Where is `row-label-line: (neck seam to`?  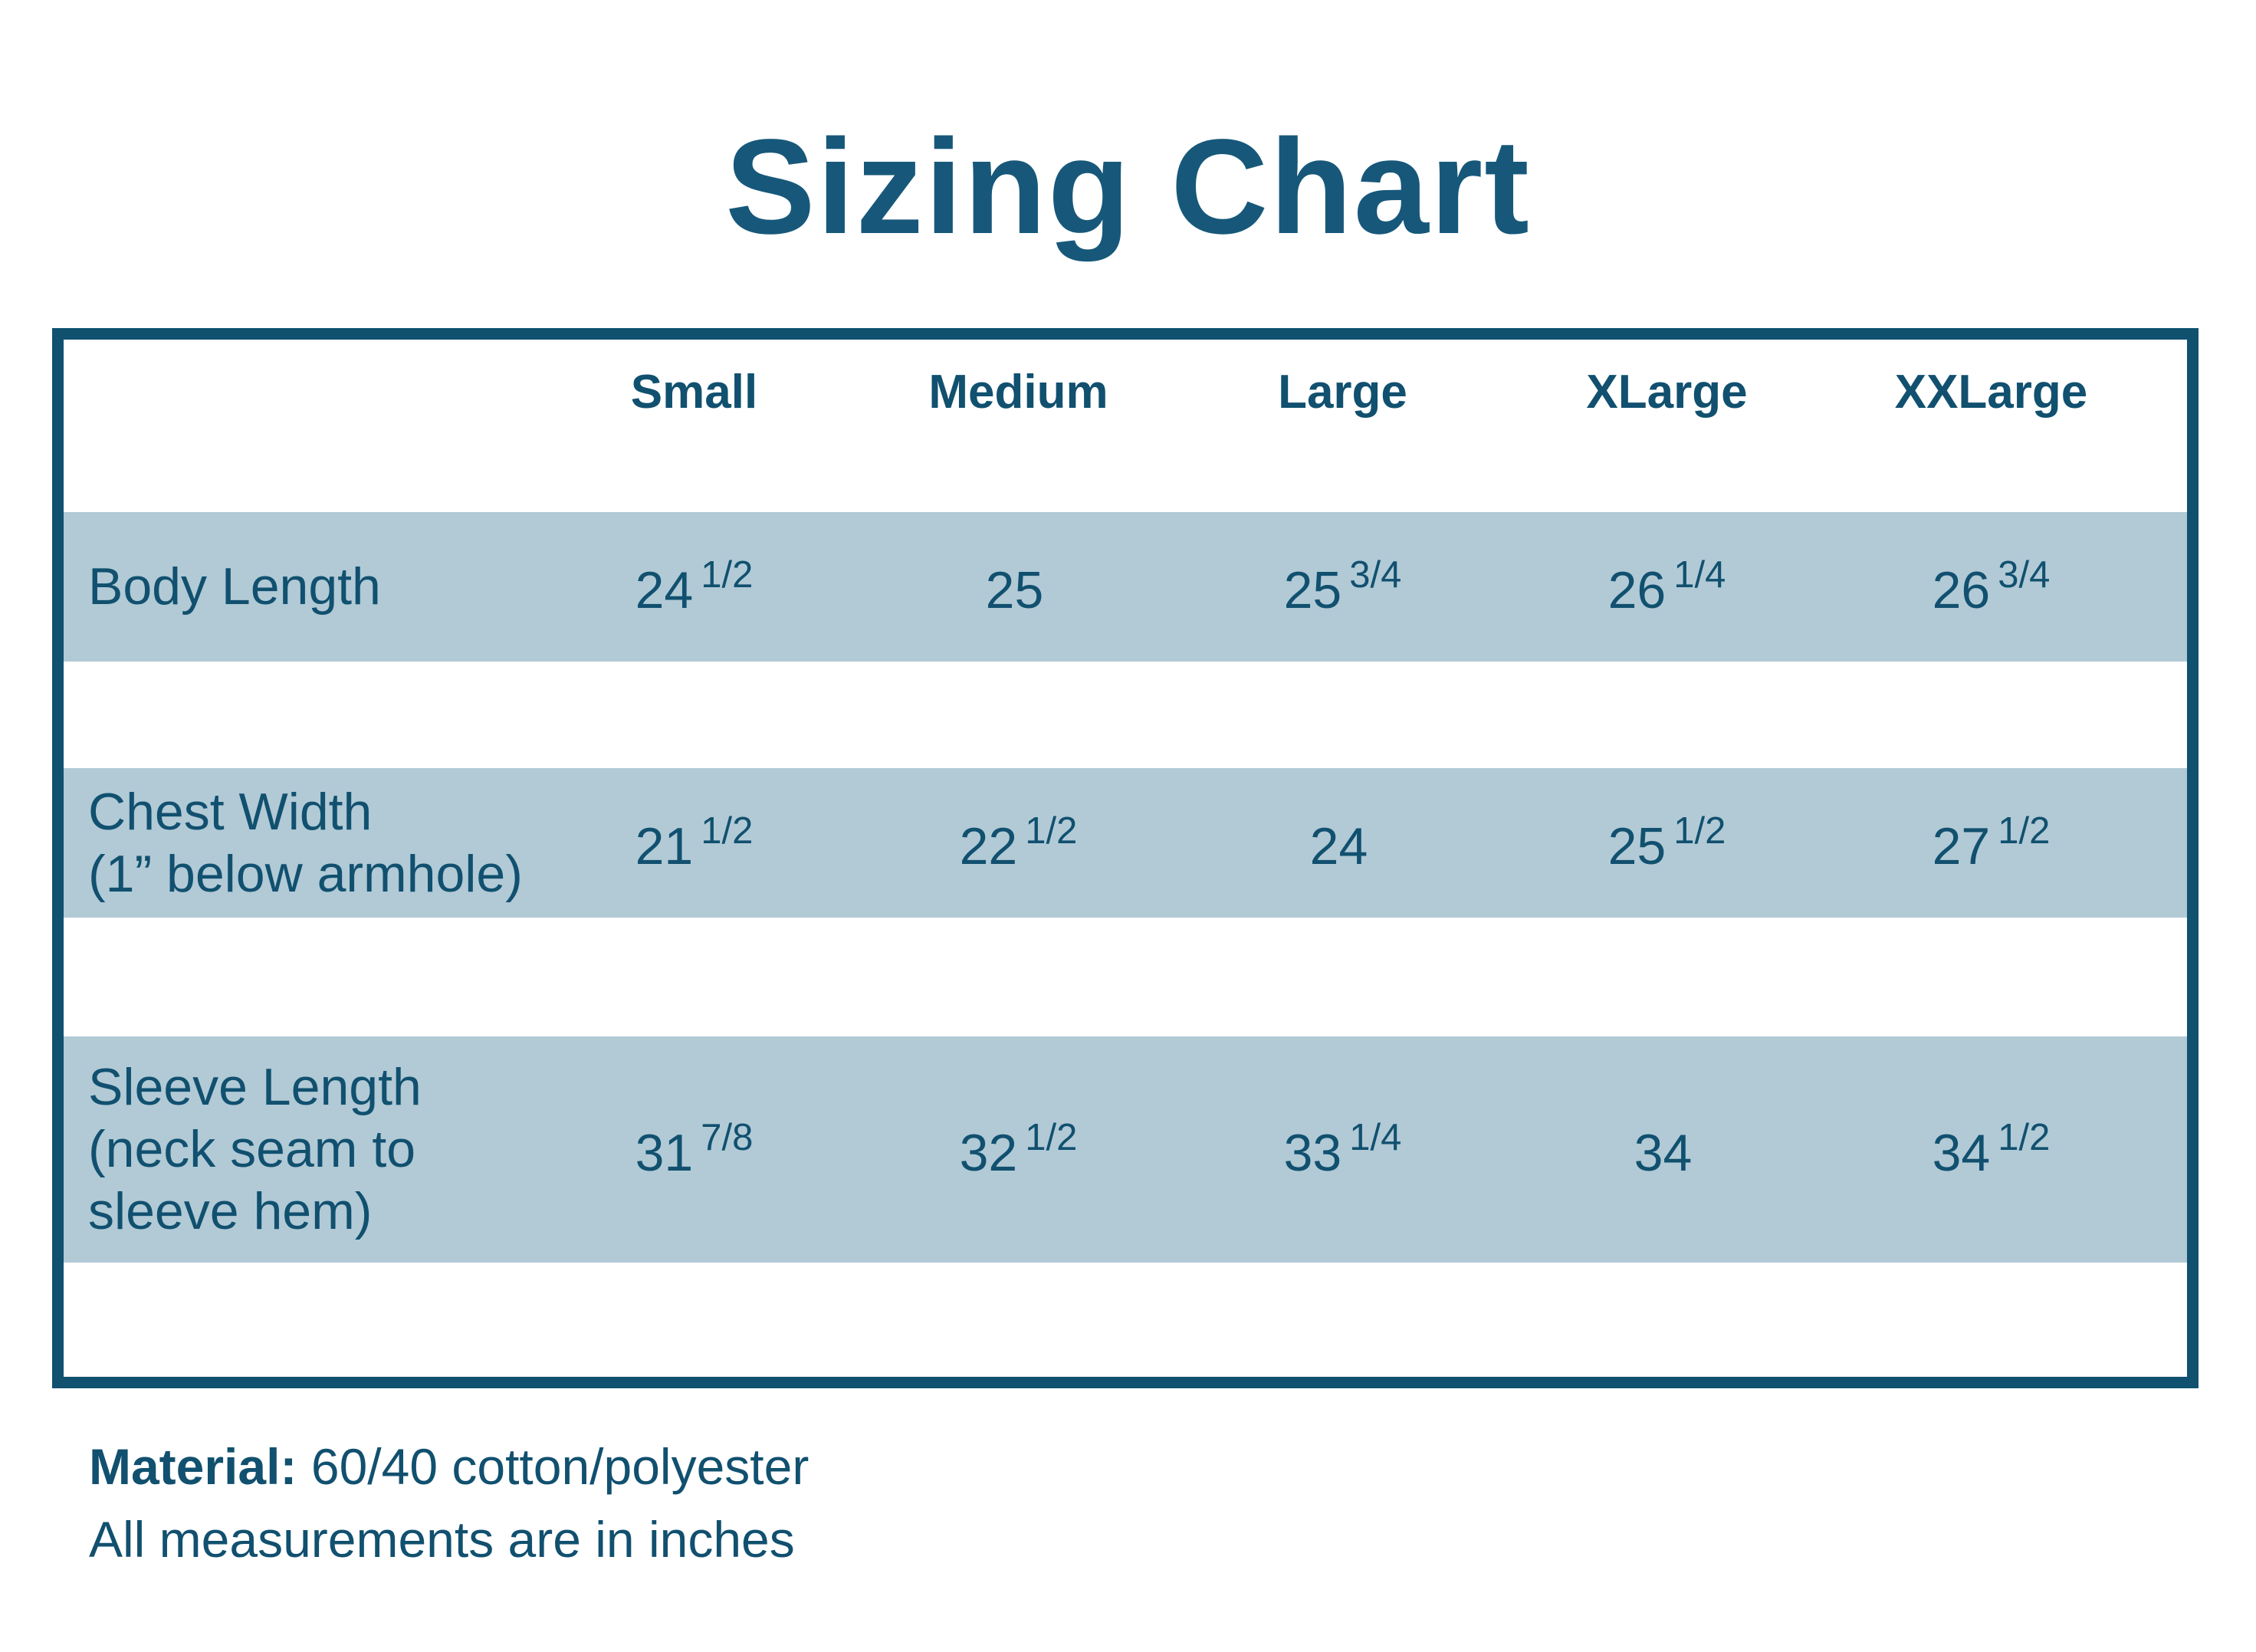 row-label-line: (neck seam to is located at coordinates (252, 1149).